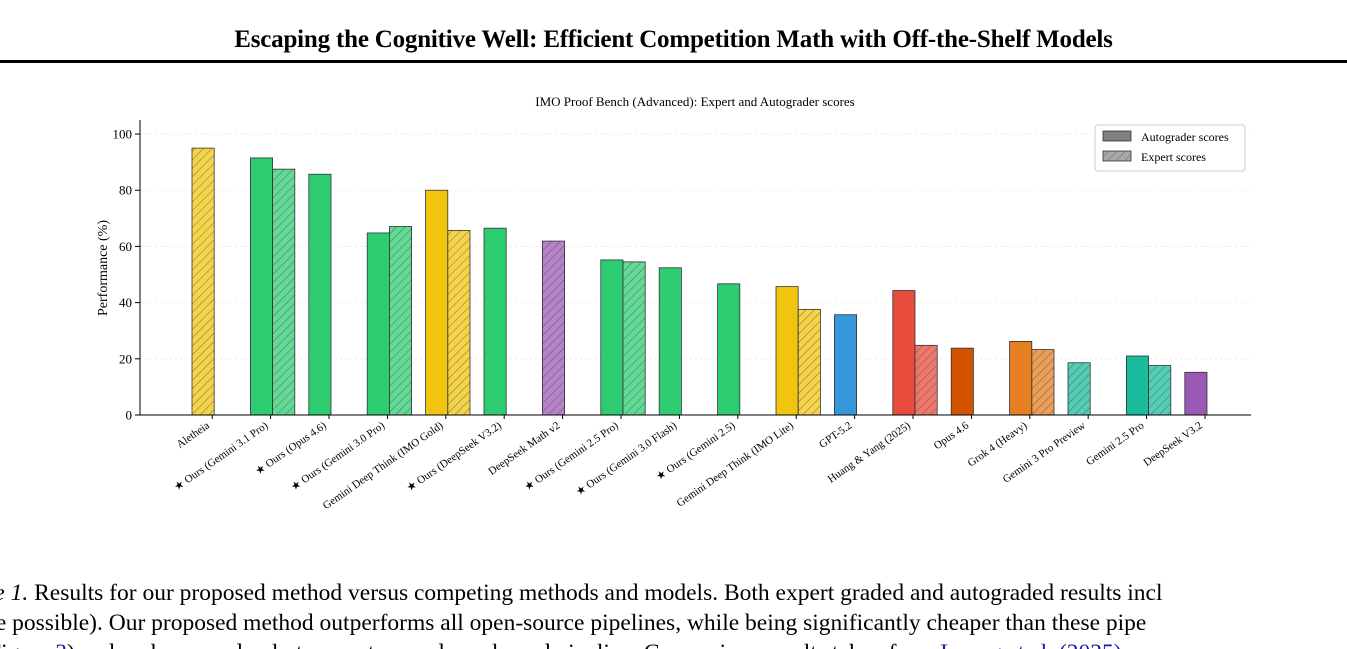 The width and height of the screenshot is (1347, 649). Describe the element at coordinates (1030, 644) in the screenshot. I see `caption-citation-link: Luong et al. (2025)` at that location.